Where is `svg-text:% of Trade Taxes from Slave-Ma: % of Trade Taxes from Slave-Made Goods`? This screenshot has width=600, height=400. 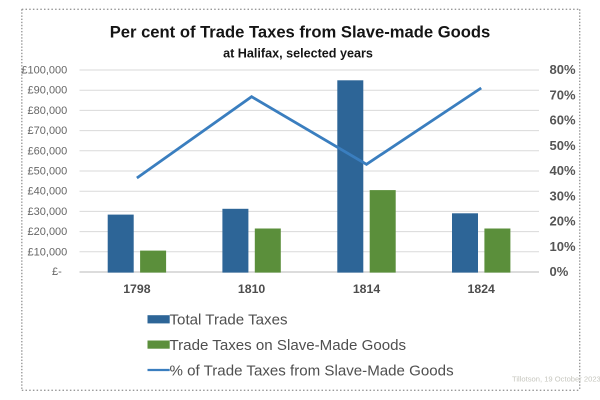
svg-text:% of Trade Taxes from Slave-Ma: % of Trade Taxes from Slave-Made Goods is located at coordinates (312, 370).